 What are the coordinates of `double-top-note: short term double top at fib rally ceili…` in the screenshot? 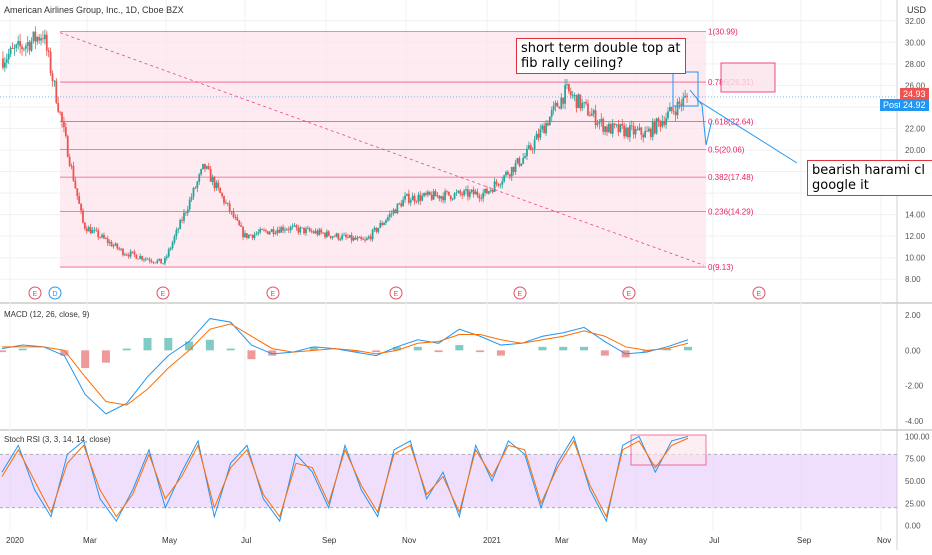 It's located at (601, 56).